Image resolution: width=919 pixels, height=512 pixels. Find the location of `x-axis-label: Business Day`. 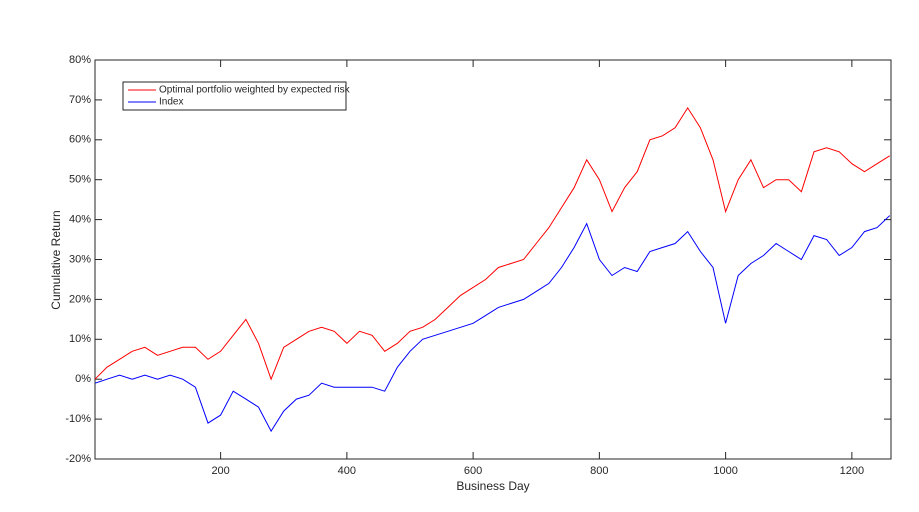

x-axis-label: Business Day is located at coordinates (492, 486).